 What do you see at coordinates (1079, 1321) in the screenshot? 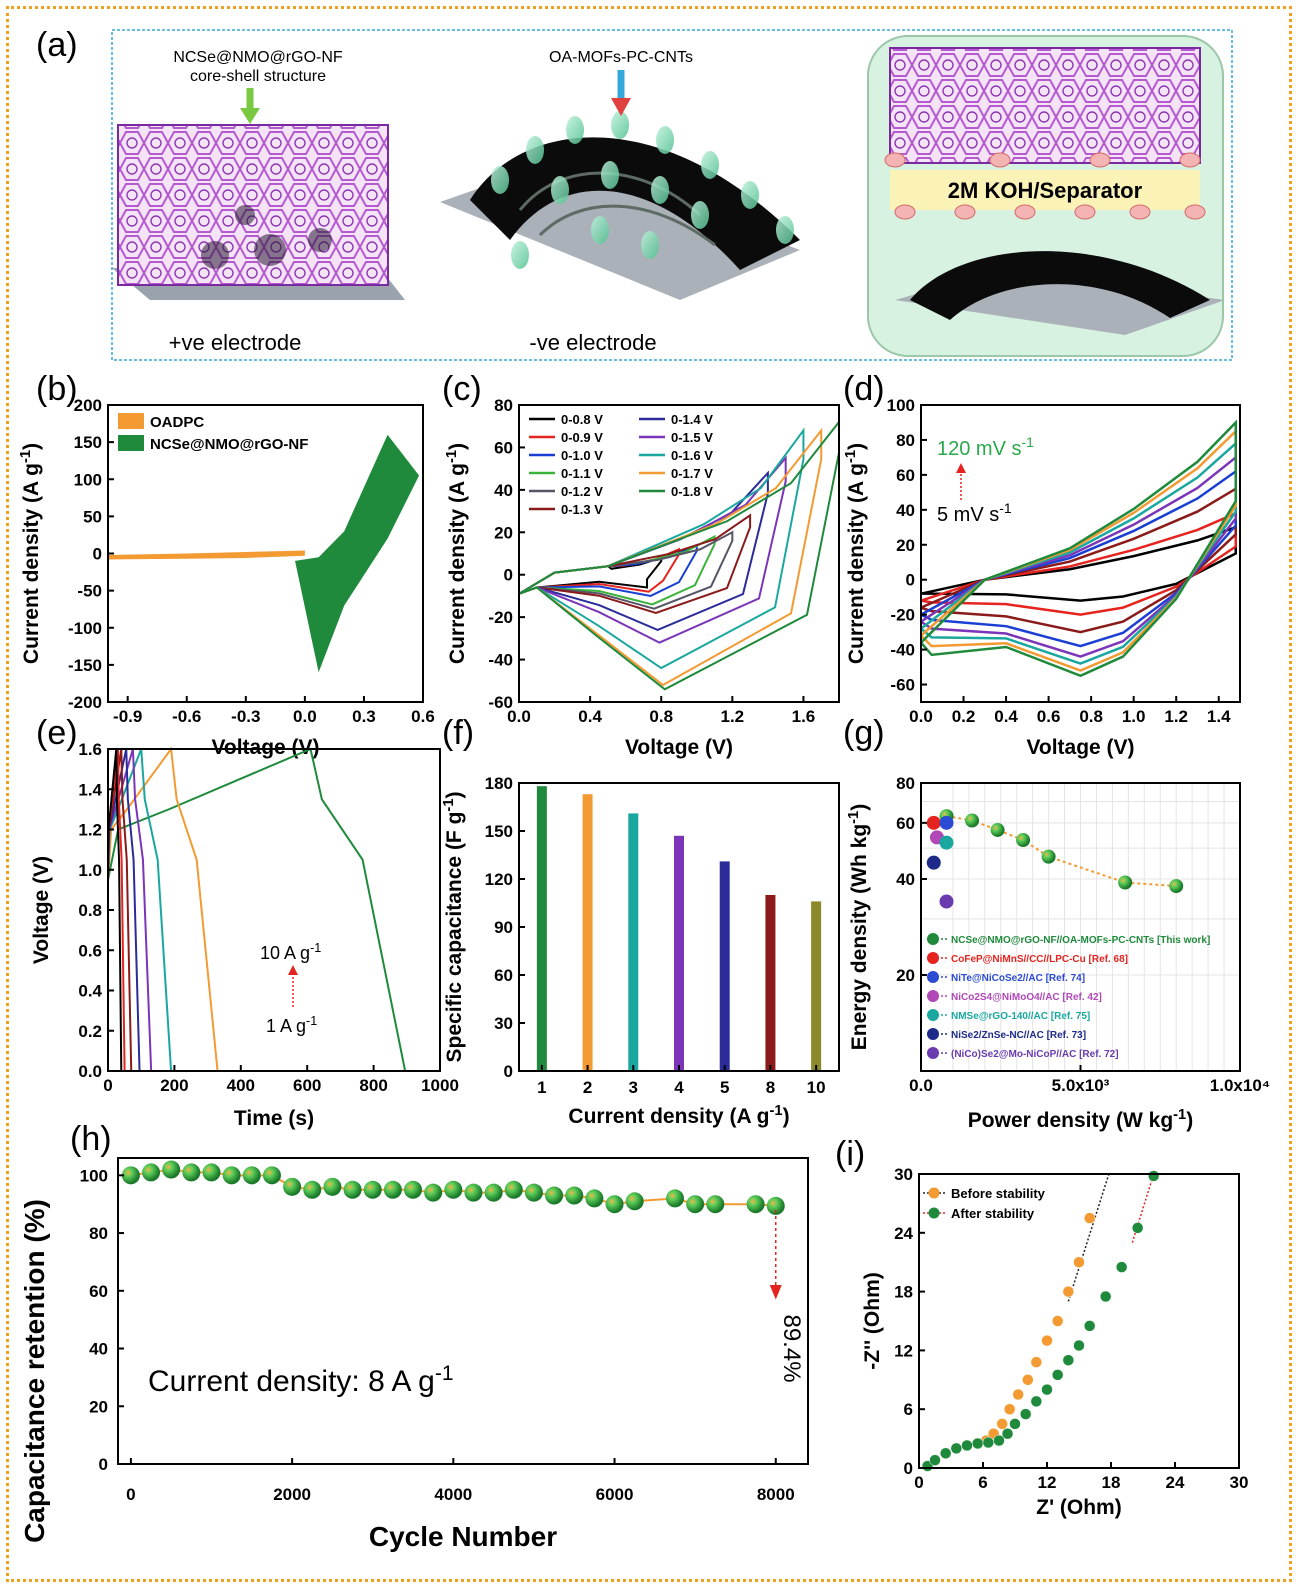
I see `i-plot-frame` at bounding box center [1079, 1321].